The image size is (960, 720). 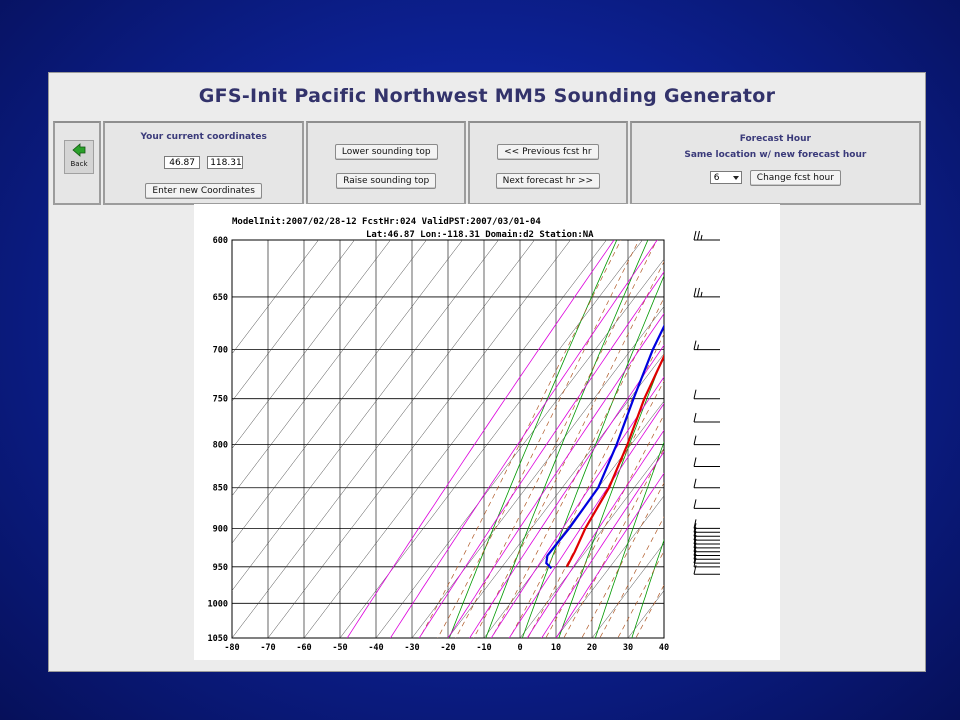 I want to click on y-tick-label: 600, so click(x=220, y=241).